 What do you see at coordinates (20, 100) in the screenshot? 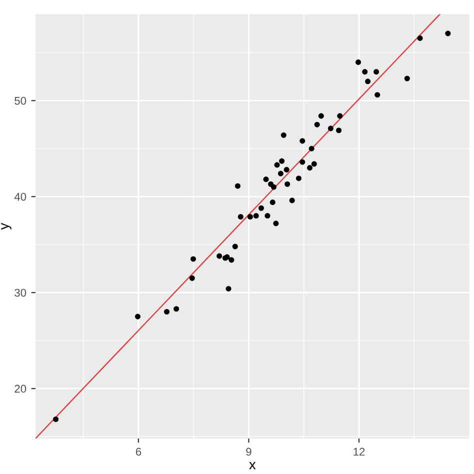
I see `y-tick-label: 50` at bounding box center [20, 100].